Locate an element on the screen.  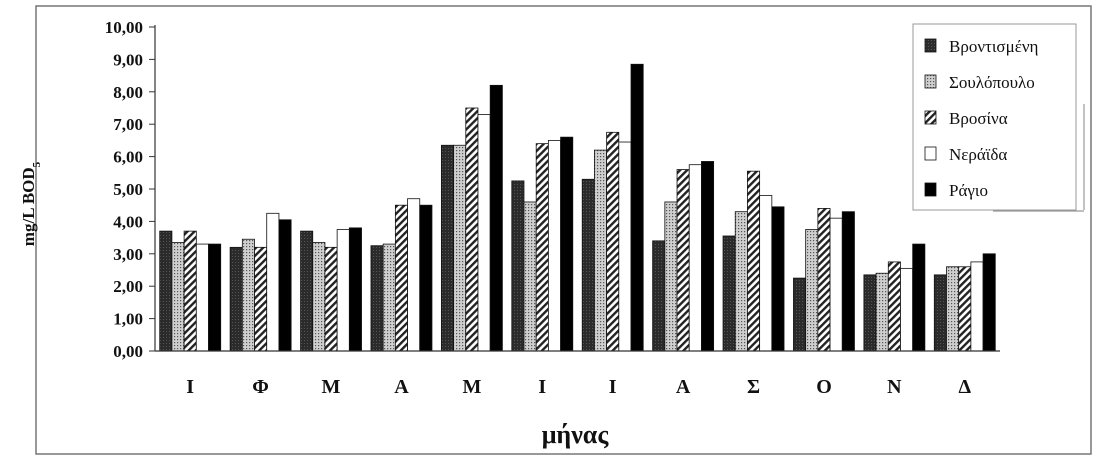
y-tick-label: 8,00 is located at coordinates (128, 92).